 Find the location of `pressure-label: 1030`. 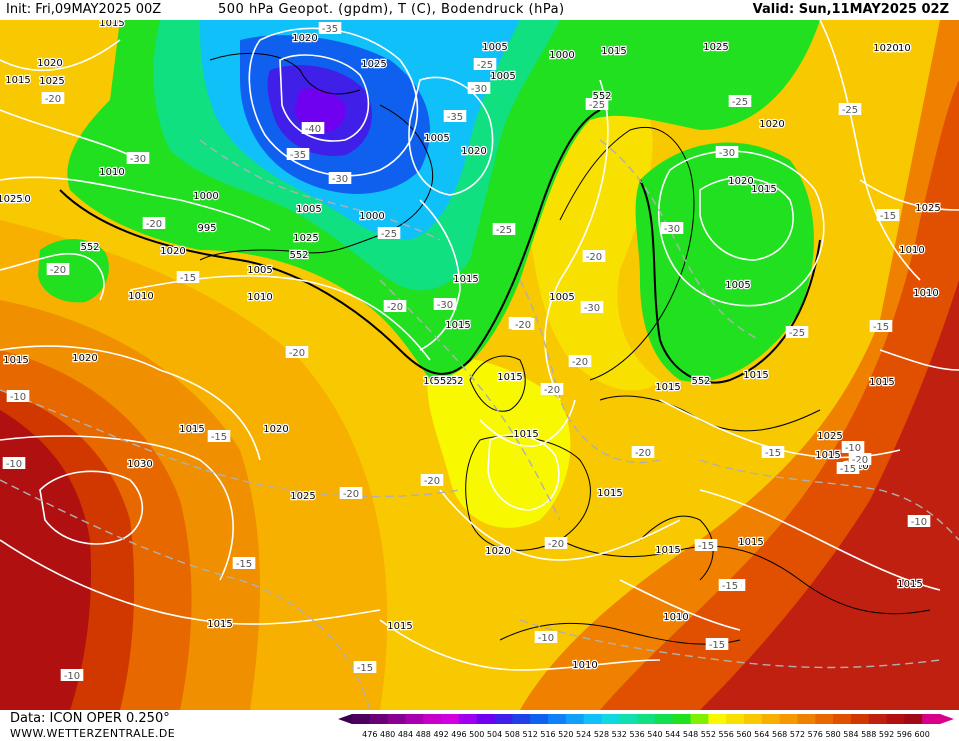

pressure-label: 1030 is located at coordinates (139, 464).